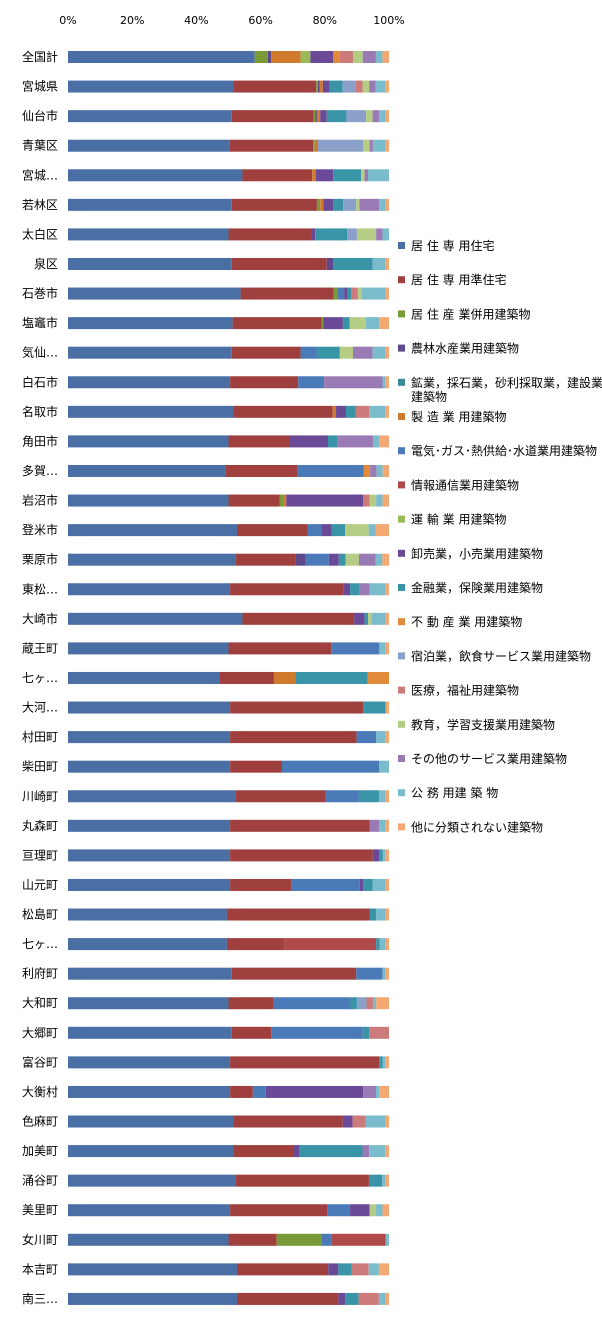  What do you see at coordinates (40, 1269) in the screenshot?
I see `category-label: 本吉町` at bounding box center [40, 1269].